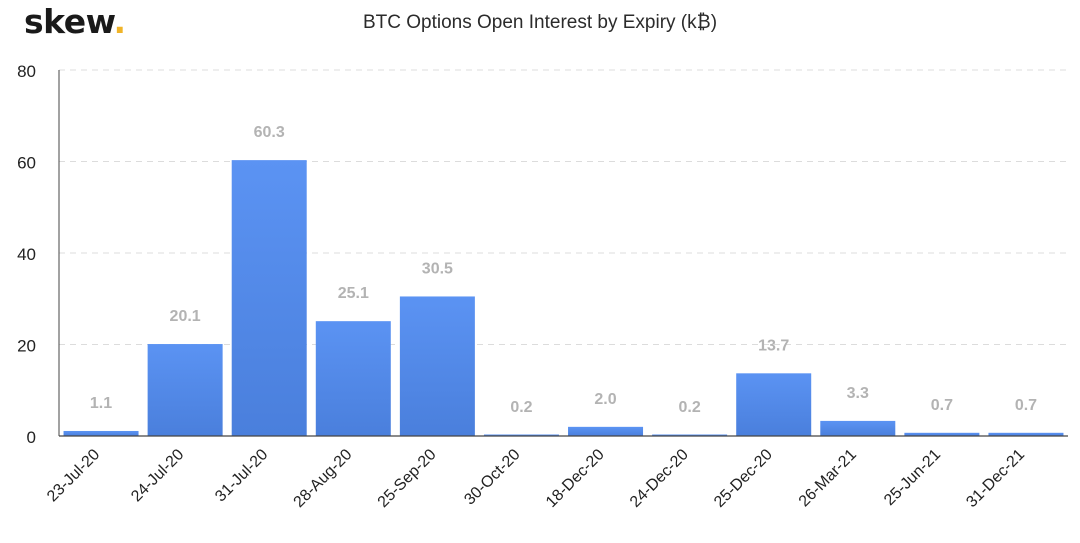  Describe the element at coordinates (157, 475) in the screenshot. I see `x-tick-label: 24-Jul-20` at that location.